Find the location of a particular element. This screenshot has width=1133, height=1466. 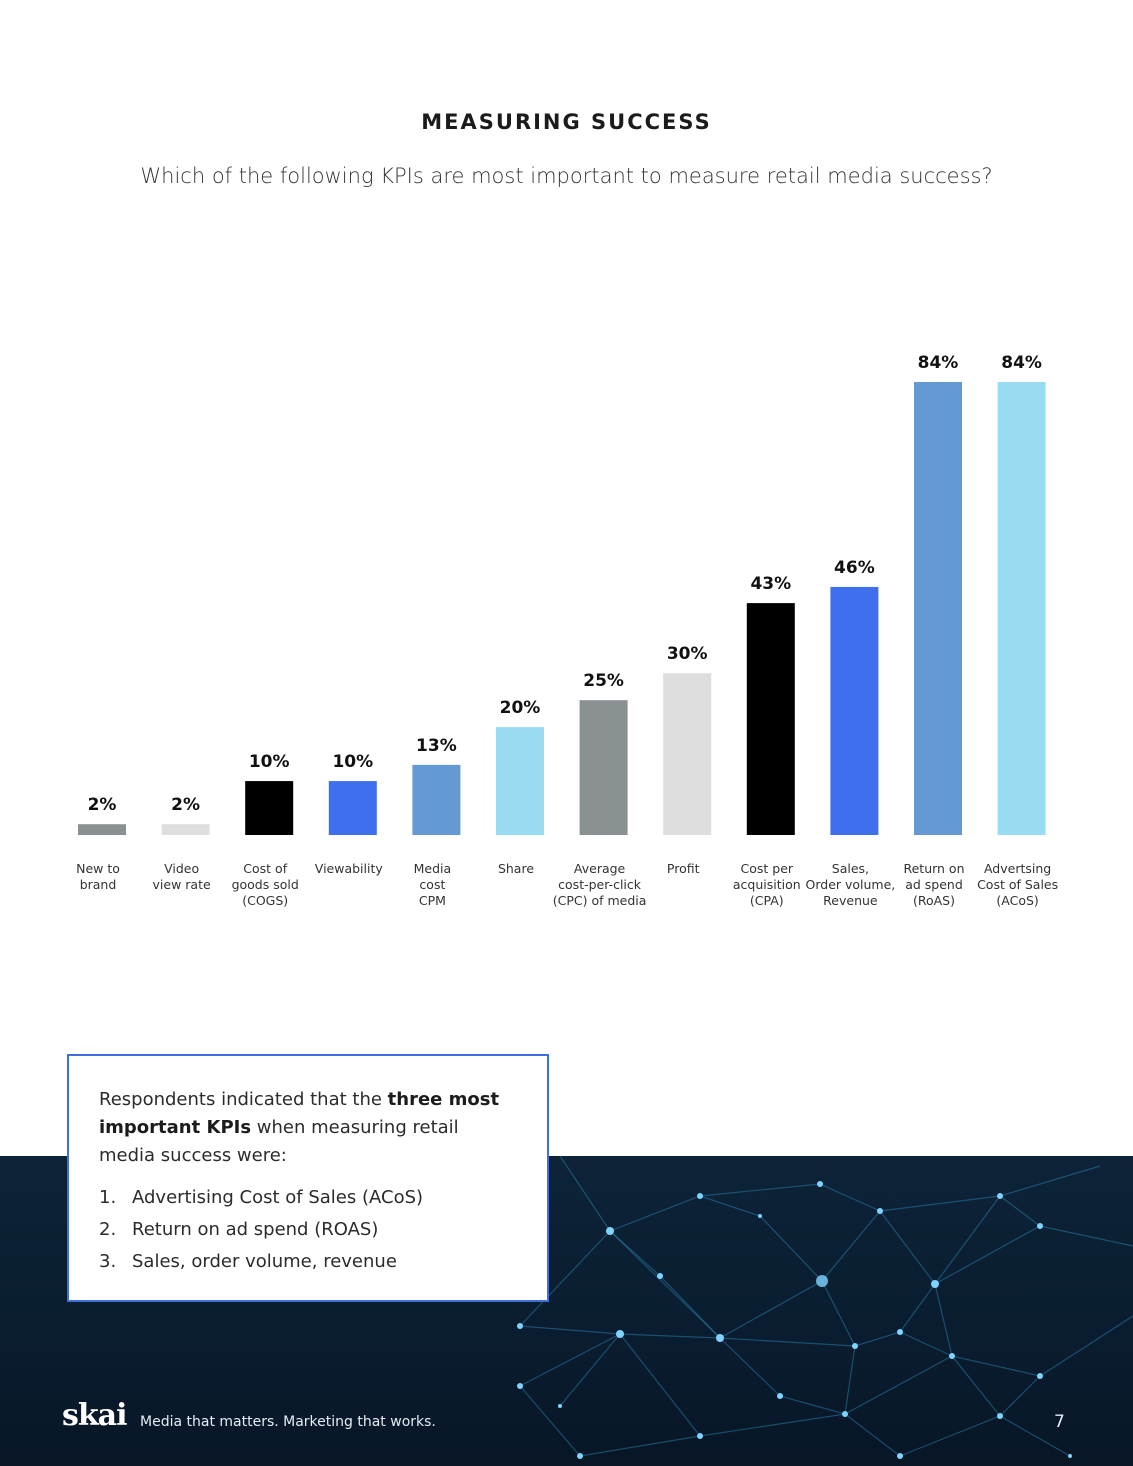

category-label-line: Cost of Sales is located at coordinates (1017, 884).